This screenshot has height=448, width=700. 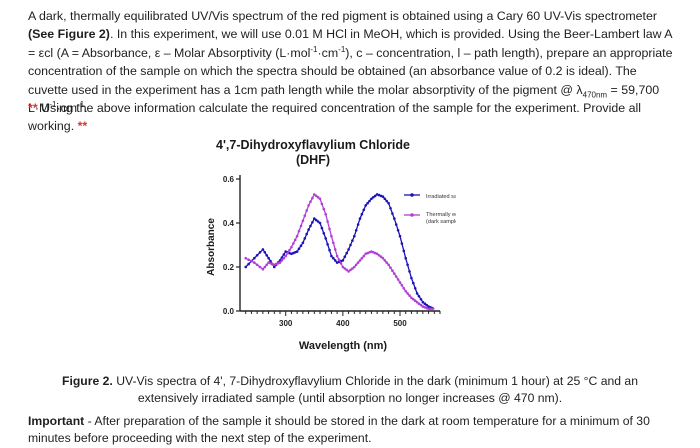 What do you see at coordinates (82, 126) in the screenshot?
I see `asterisks-right: **` at bounding box center [82, 126].